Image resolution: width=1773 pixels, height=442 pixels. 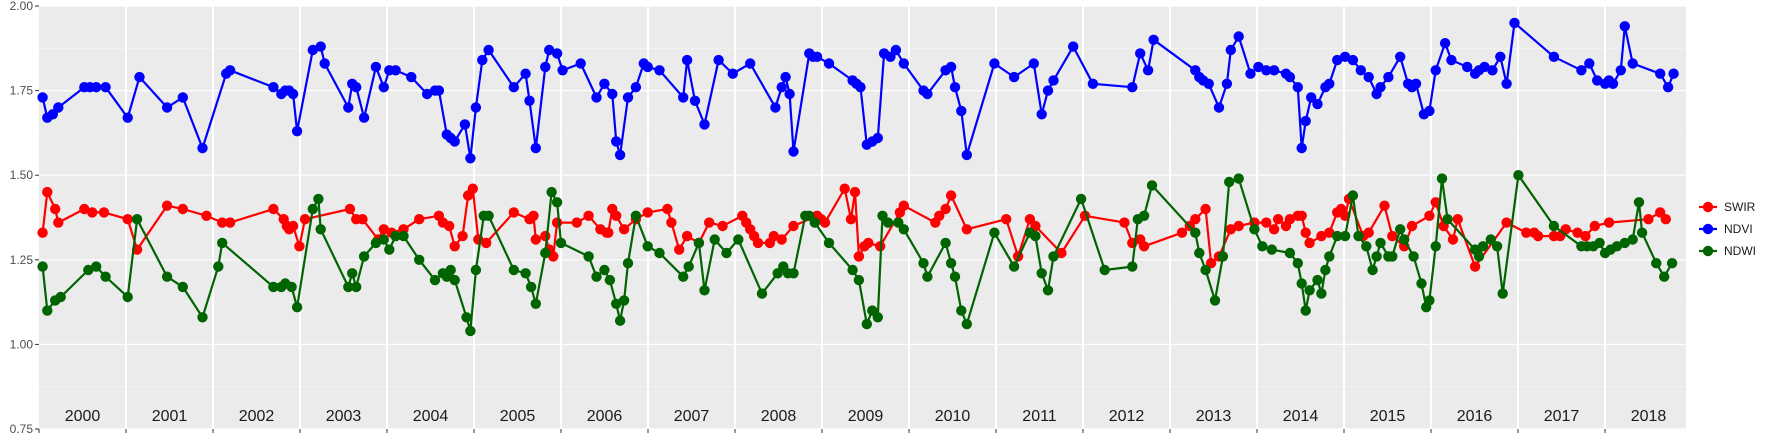 I want to click on year-label-2006: 2006, so click(x=605, y=416).